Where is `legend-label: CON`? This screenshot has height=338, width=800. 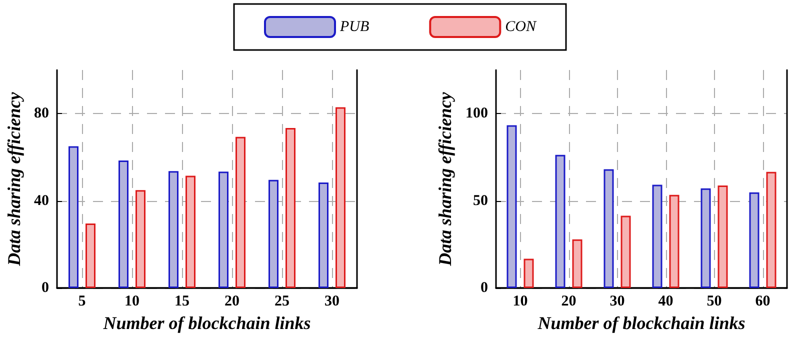
legend-label: CON is located at coordinates (521, 27).